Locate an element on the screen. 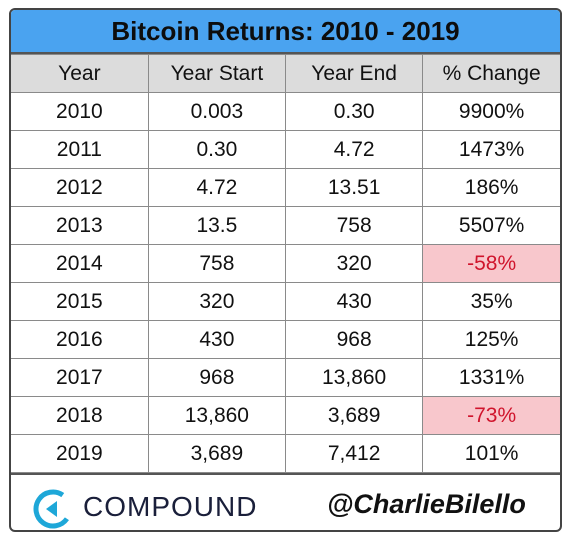 Image resolution: width=570 pixels, height=540 pixels. table-row: 2017 968 13,860 1331% is located at coordinates (285, 377).